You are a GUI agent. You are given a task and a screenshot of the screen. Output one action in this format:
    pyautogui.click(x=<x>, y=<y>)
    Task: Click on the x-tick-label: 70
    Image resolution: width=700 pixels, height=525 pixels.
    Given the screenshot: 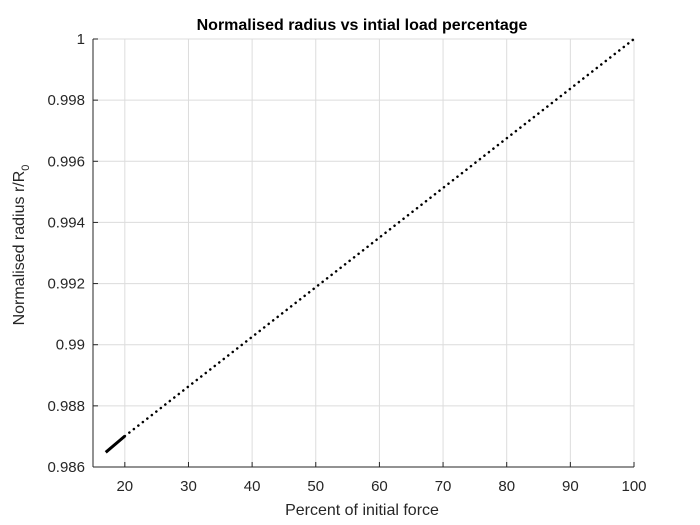 What is the action you would take?
    pyautogui.click(x=443, y=486)
    